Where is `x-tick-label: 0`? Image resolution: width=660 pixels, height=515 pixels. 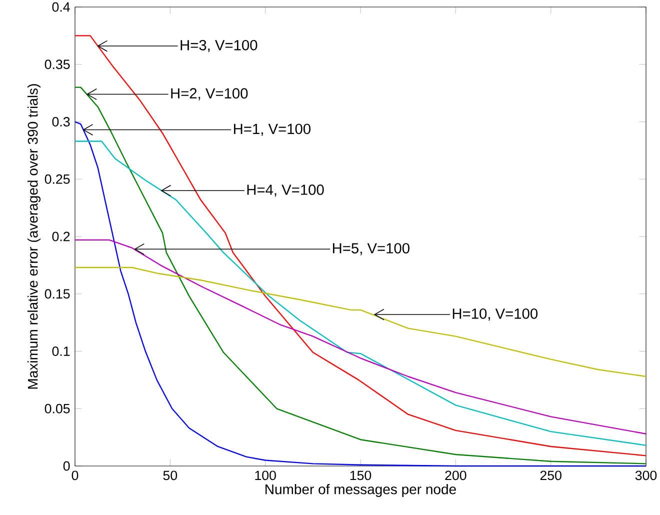
x-tick-label: 0 is located at coordinates (75, 475).